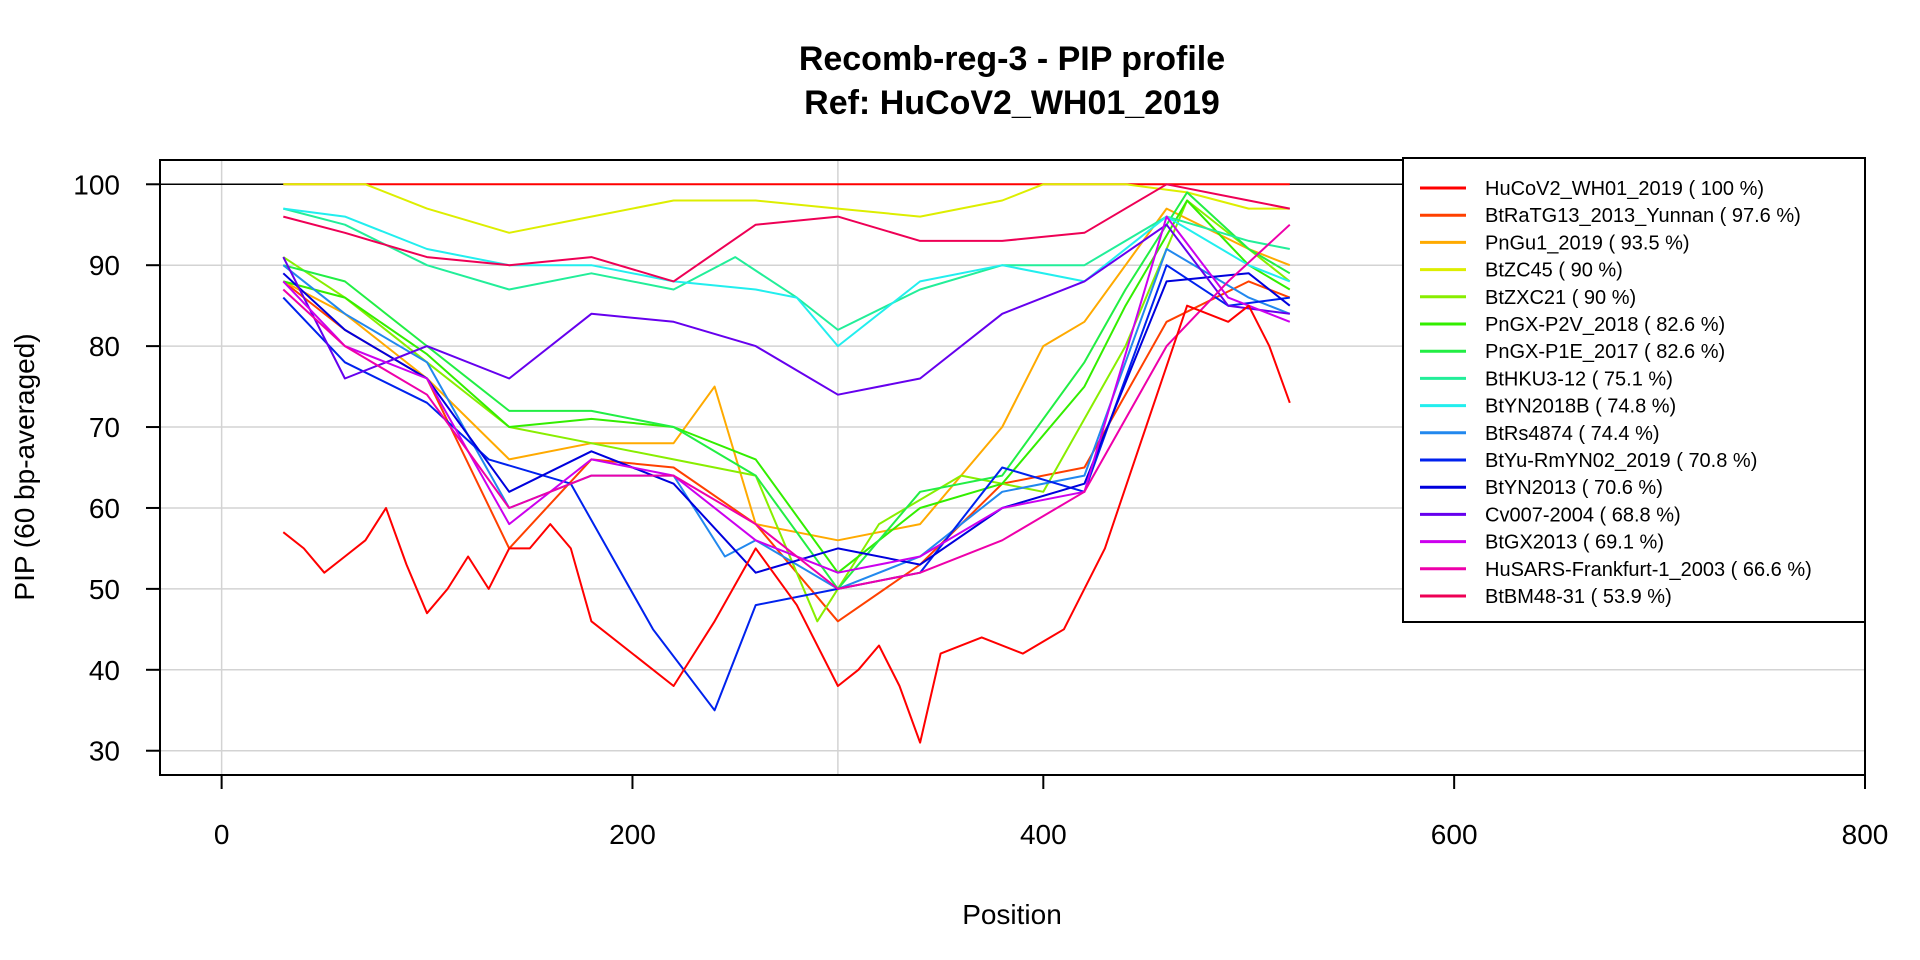  What do you see at coordinates (104, 346) in the screenshot?
I see `y-tick-label: 80` at bounding box center [104, 346].